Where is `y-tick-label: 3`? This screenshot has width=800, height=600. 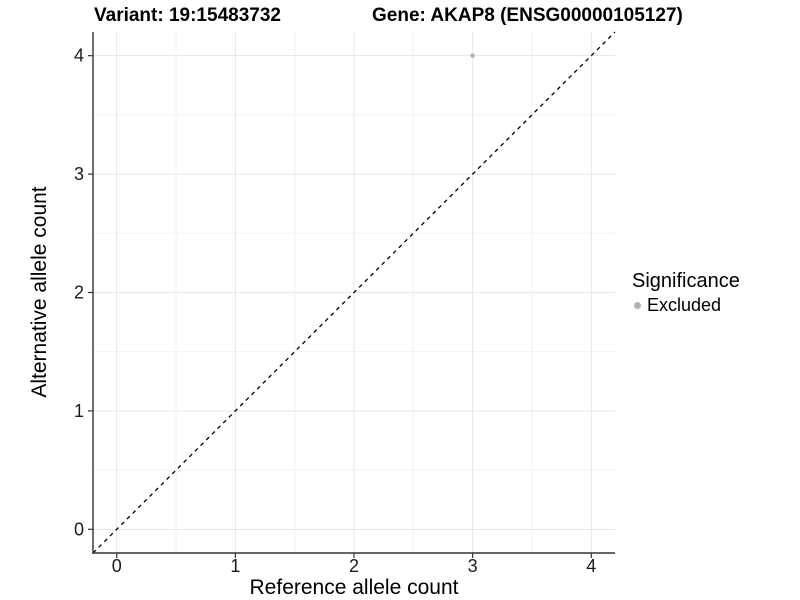
y-tick-label: 3 is located at coordinates (79, 174).